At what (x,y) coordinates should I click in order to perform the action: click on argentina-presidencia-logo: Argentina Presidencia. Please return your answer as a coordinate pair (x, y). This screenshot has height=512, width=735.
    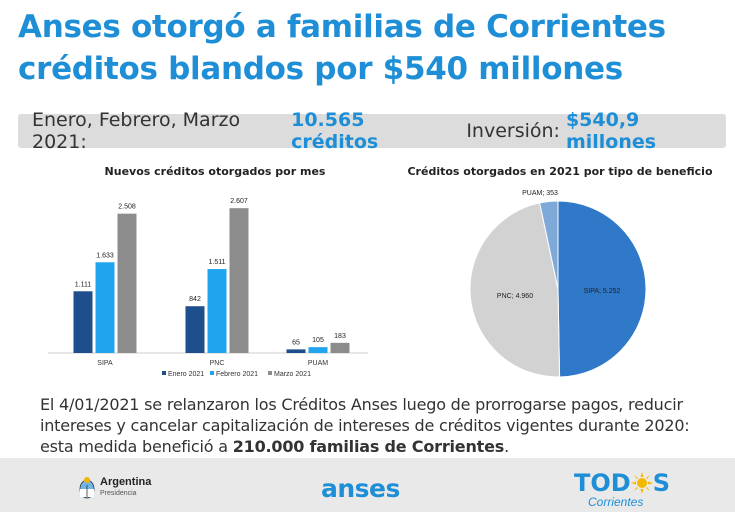
    Looking at the image, I should click on (114, 488).